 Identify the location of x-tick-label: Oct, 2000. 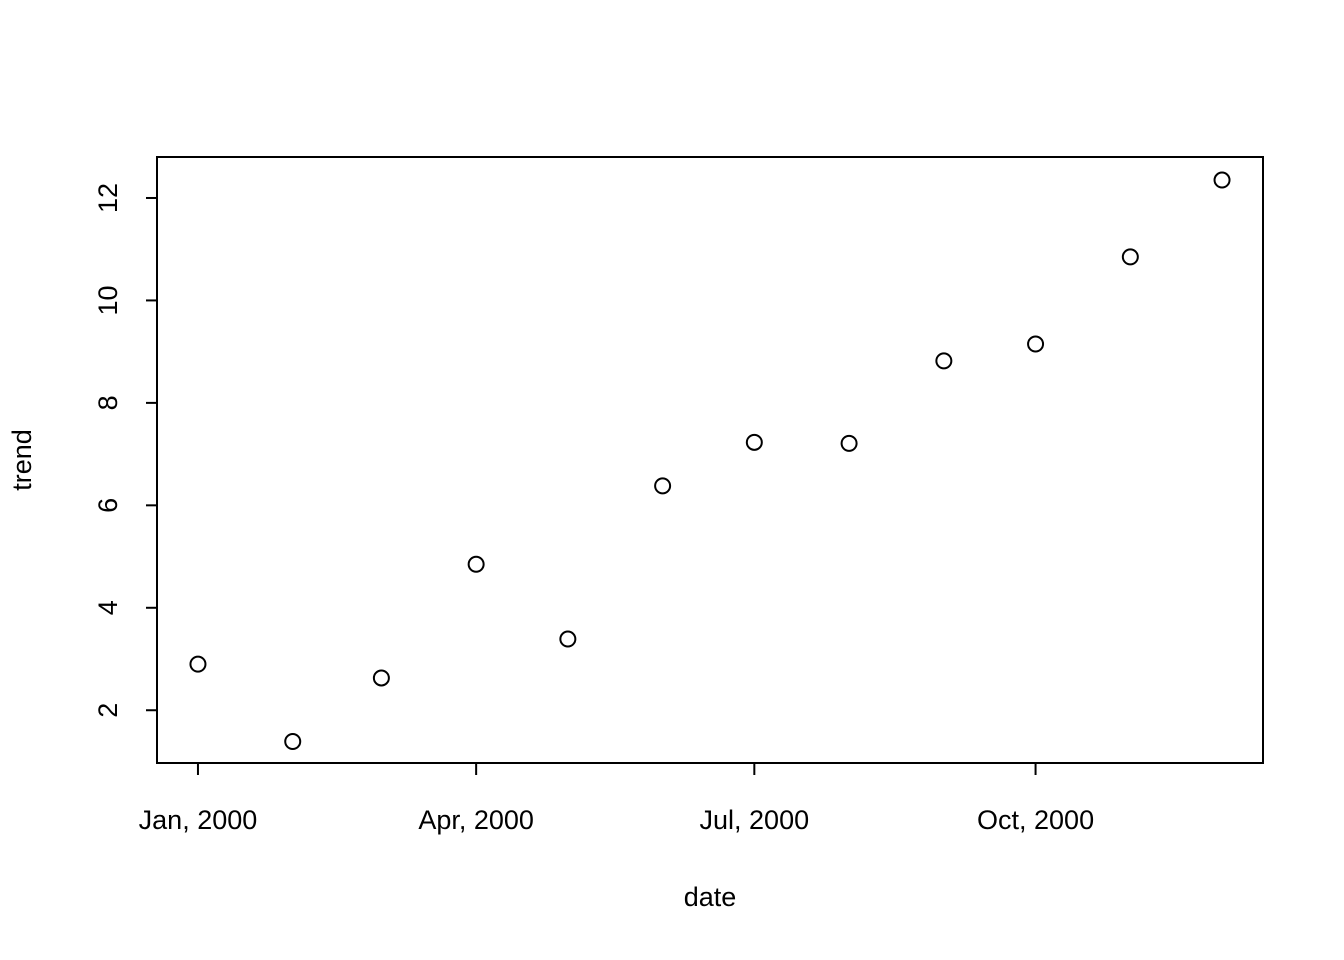
(1035, 820).